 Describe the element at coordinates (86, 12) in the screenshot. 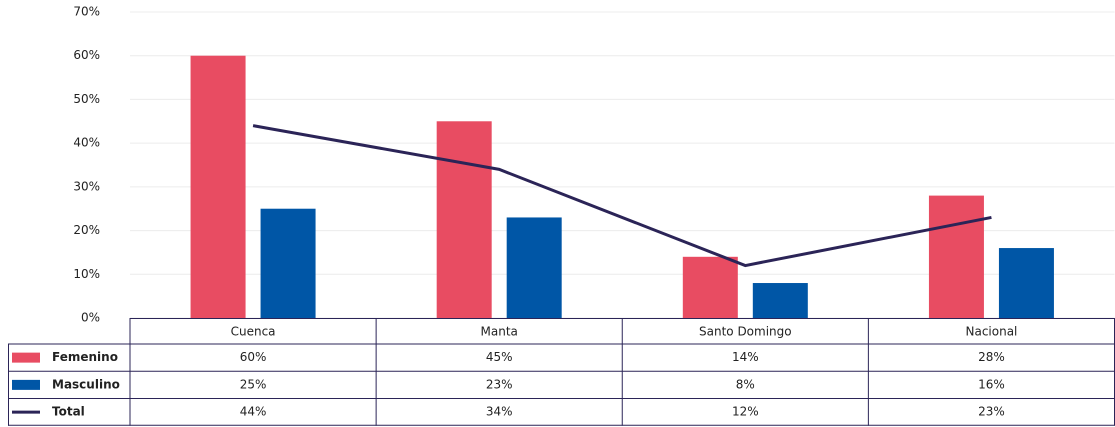

I see `y-tick-label: 70%` at that location.